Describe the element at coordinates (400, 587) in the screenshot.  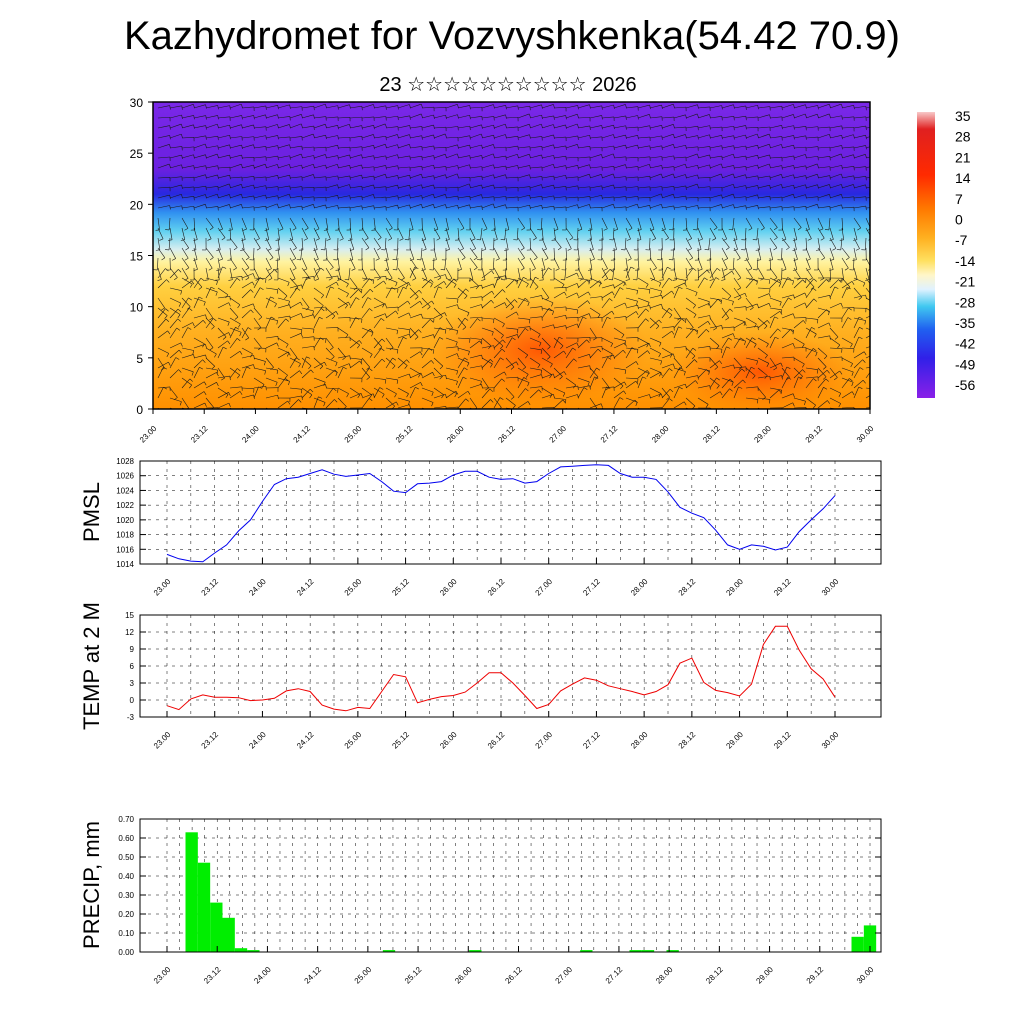
I see `pmsl-x-tick-label: 25.12` at that location.